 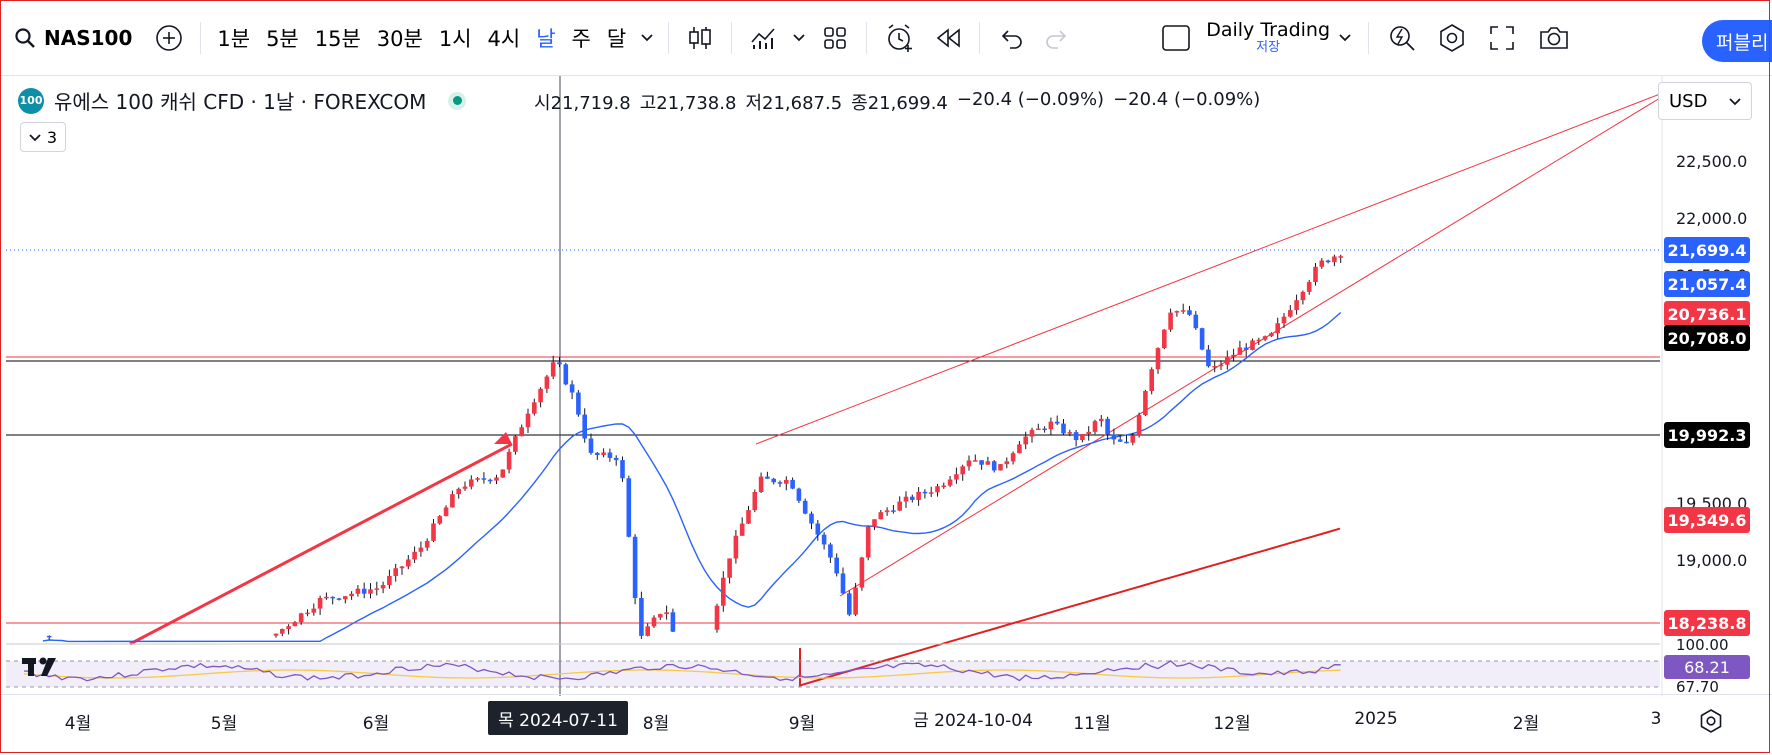 What do you see at coordinates (1176, 38) in the screenshot?
I see `layout-select-button` at bounding box center [1176, 38].